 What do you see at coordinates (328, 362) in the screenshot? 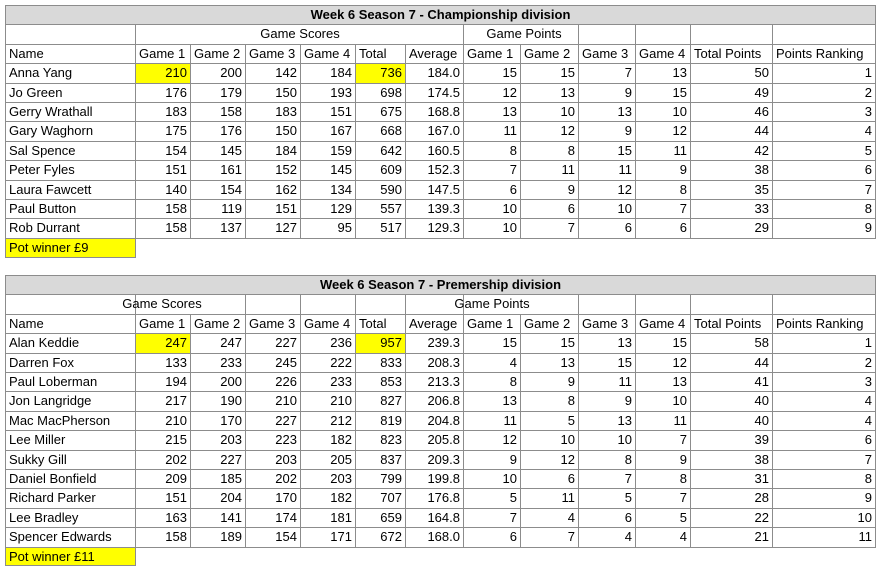
I see `score-cell: 222` at bounding box center [328, 362].